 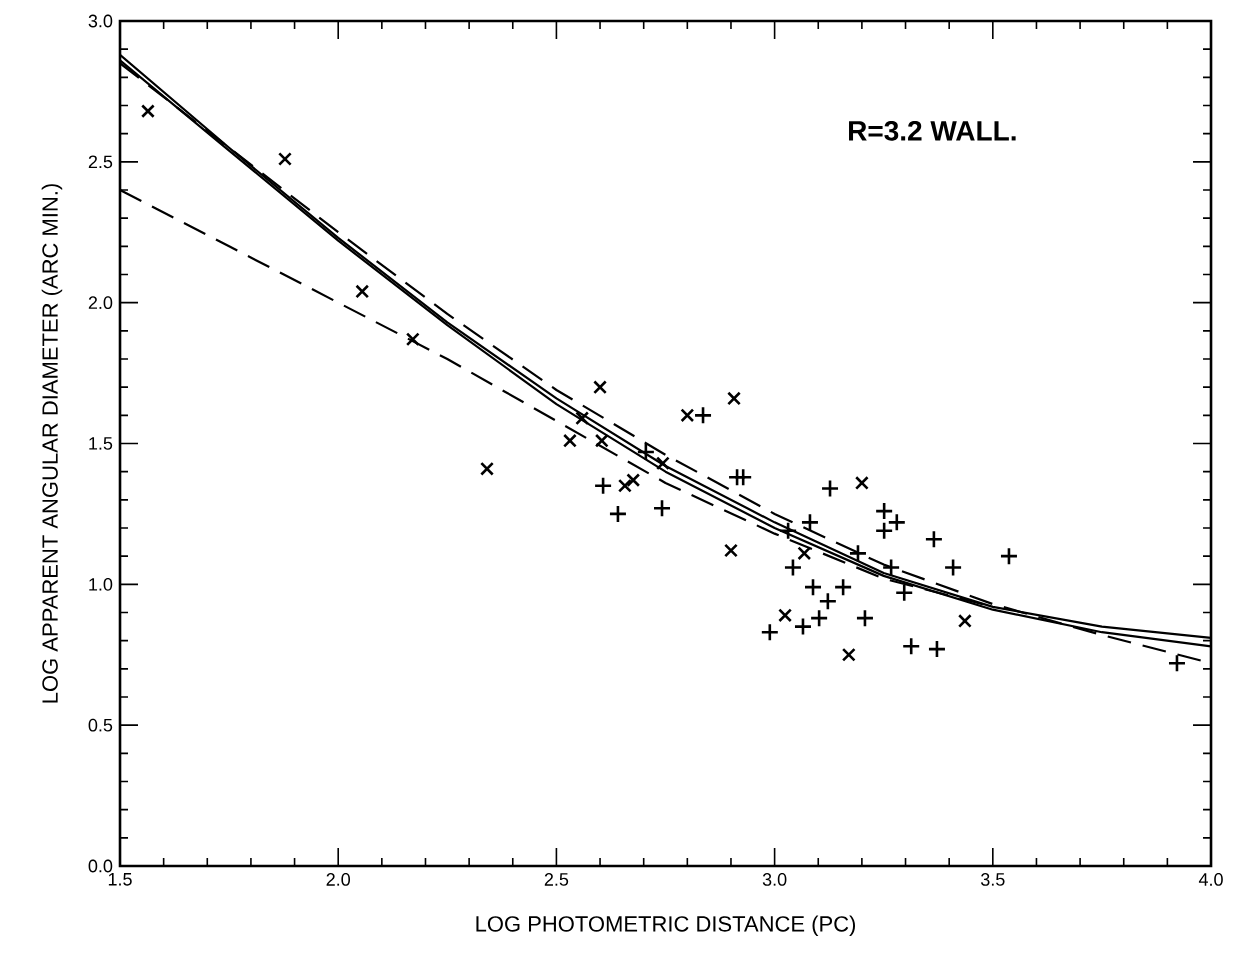 I want to click on x-tick-label: 2.5, so click(x=556, y=879).